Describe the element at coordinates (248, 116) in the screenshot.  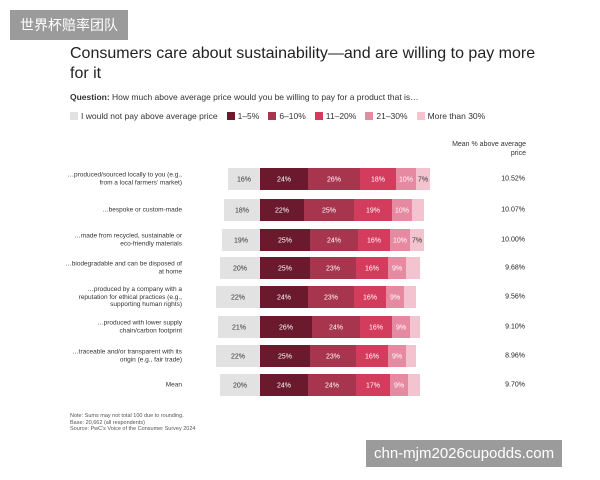
I see `legend-label: 1–5%` at that location.